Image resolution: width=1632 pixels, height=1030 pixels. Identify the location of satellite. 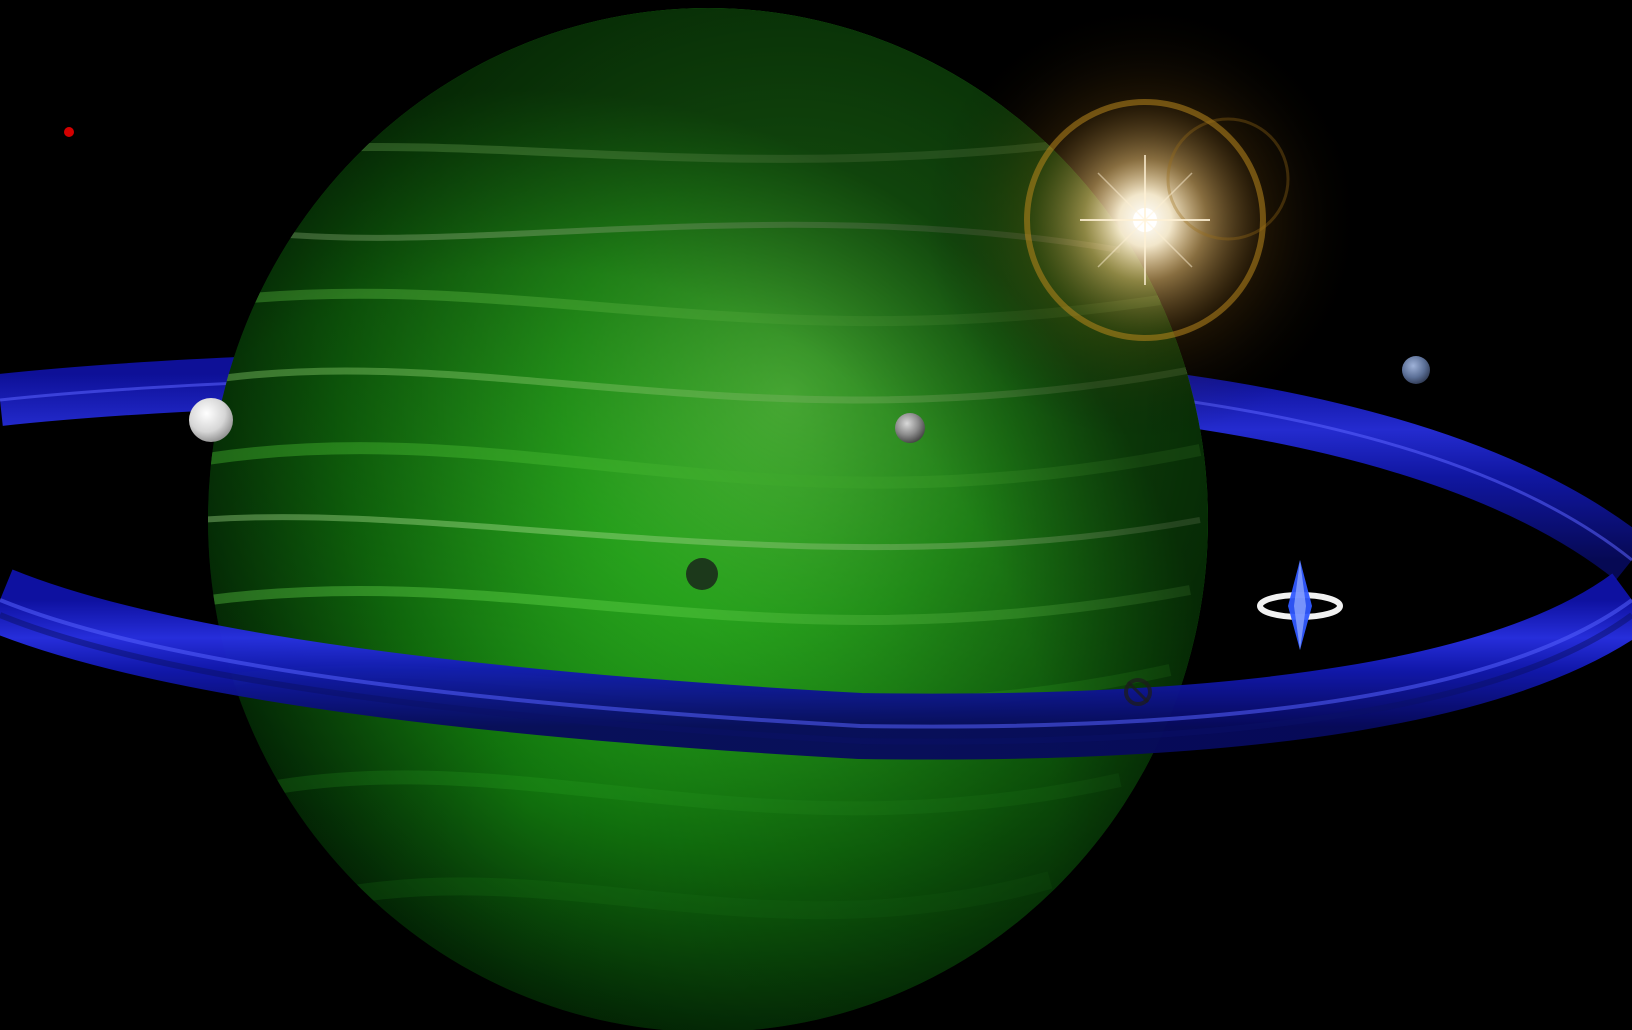
(1300, 605).